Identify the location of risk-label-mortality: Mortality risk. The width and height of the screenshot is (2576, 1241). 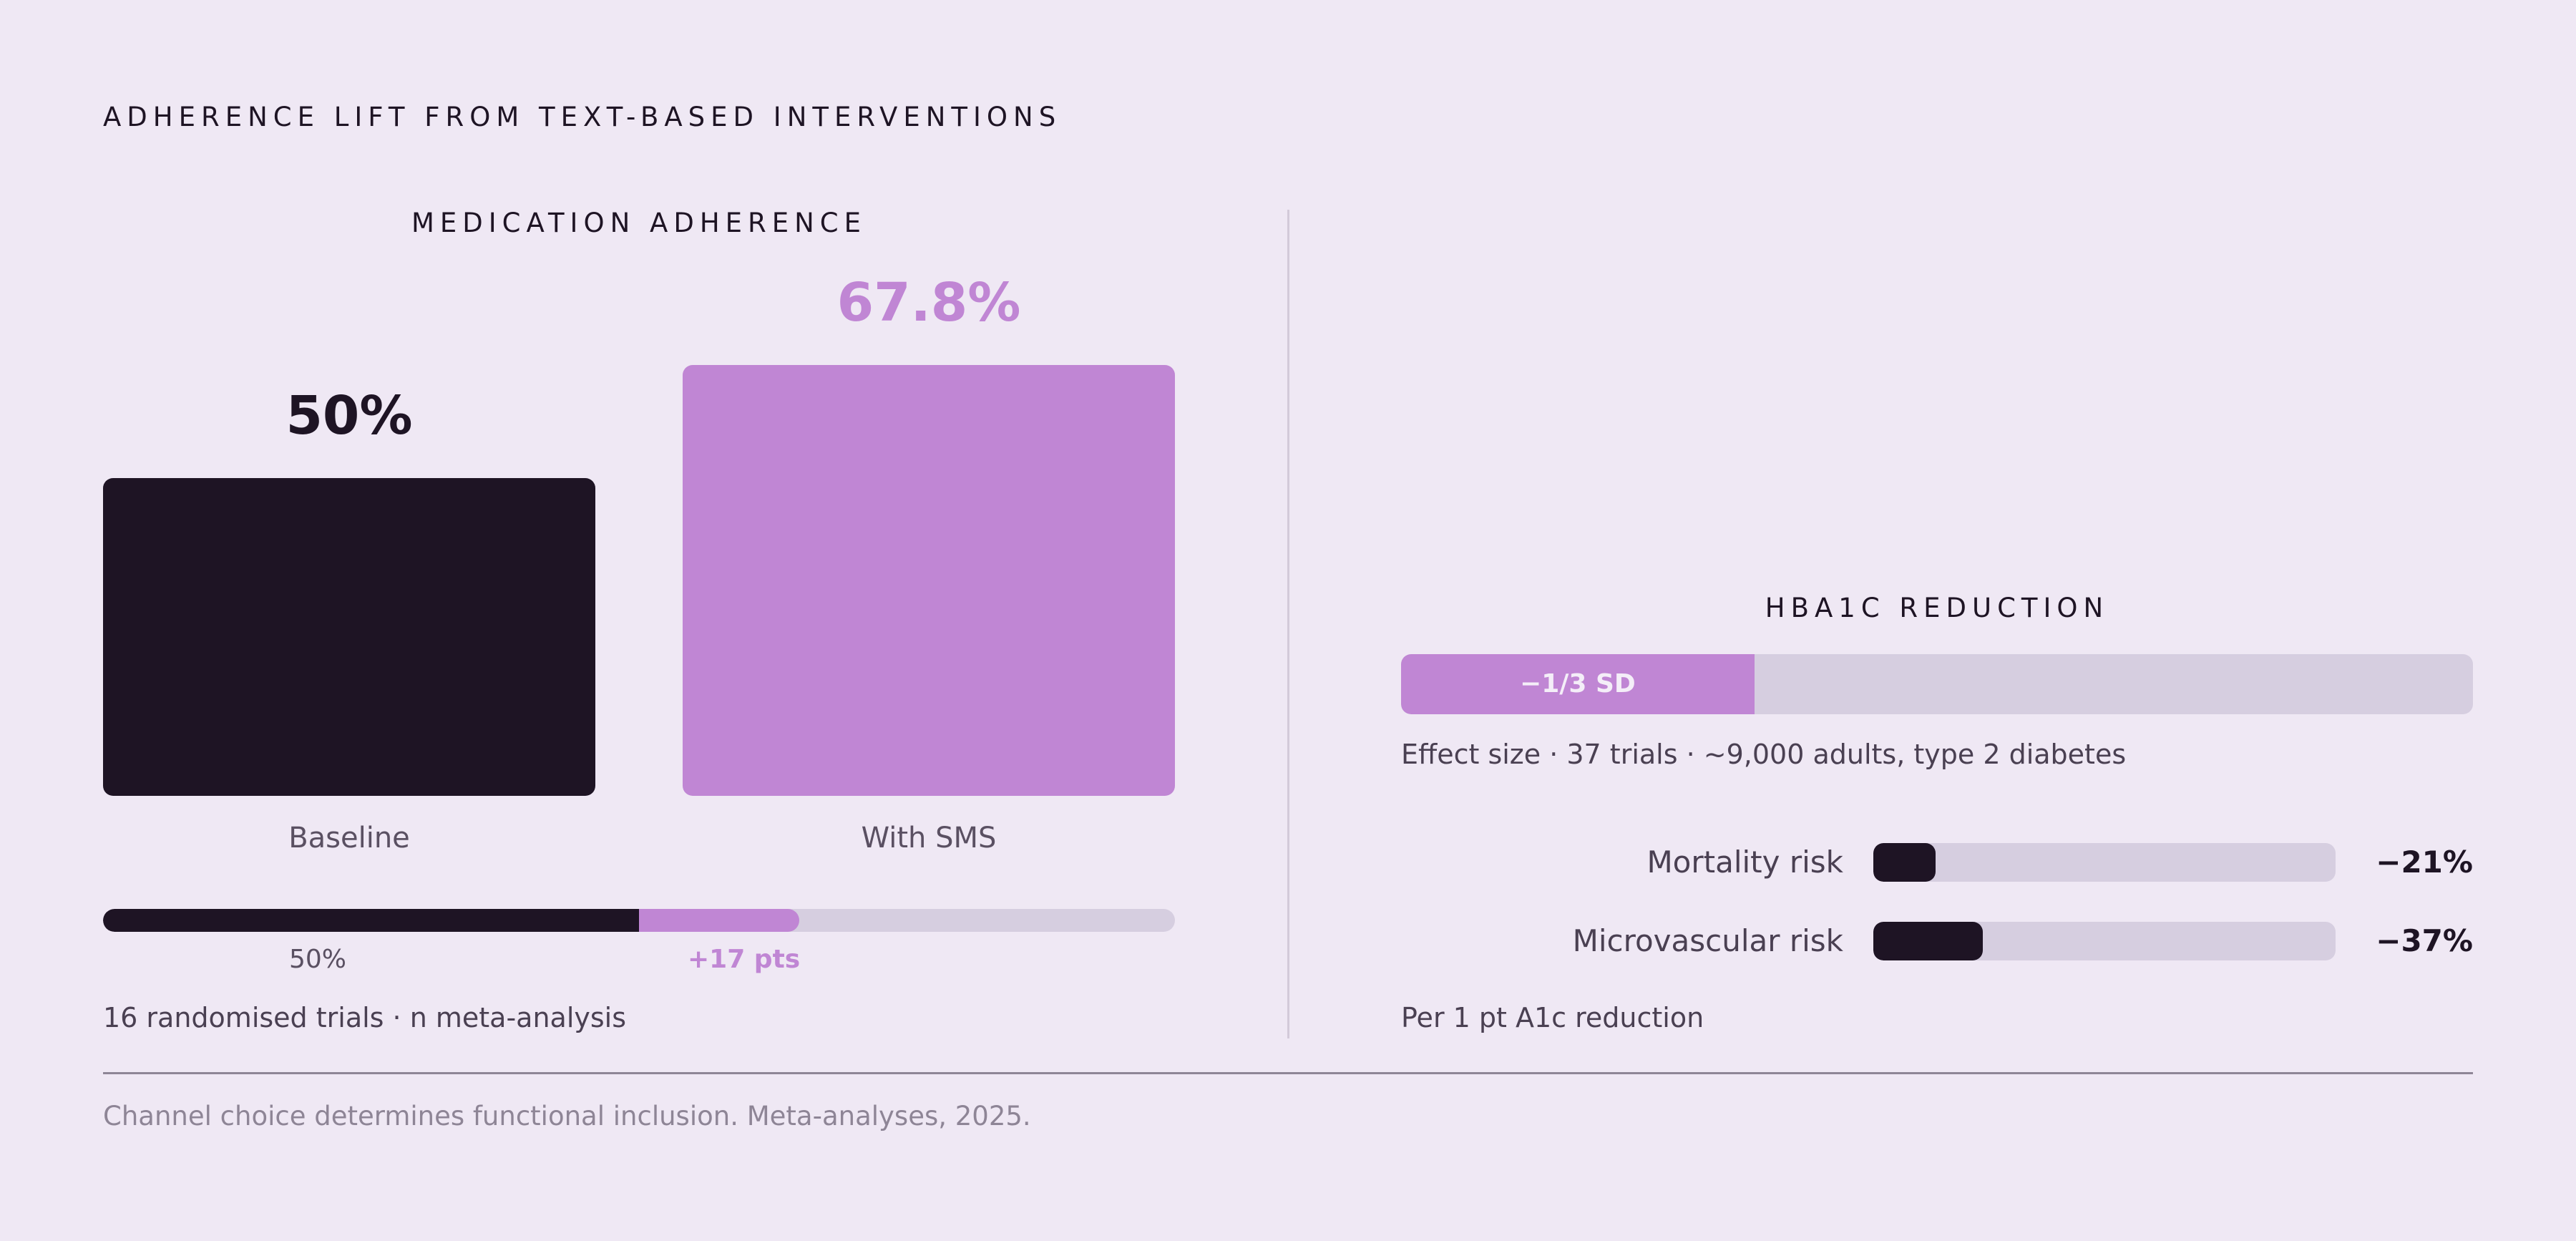
(1744, 862).